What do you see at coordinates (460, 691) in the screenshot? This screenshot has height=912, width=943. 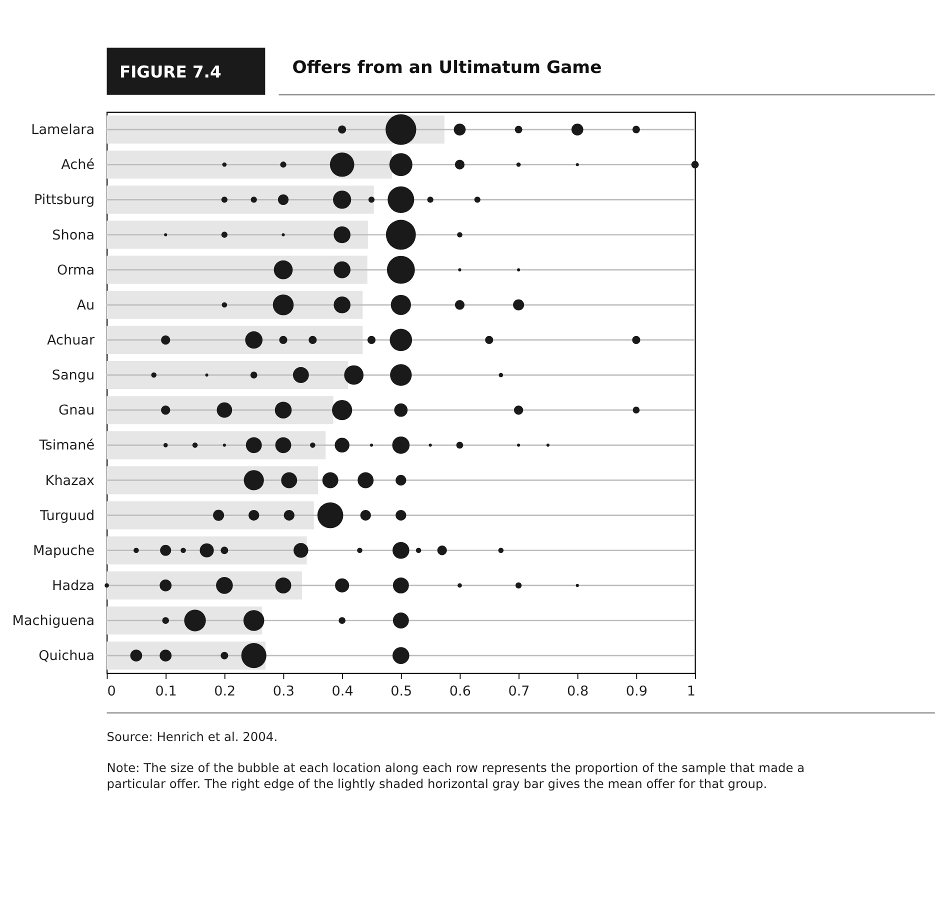 I see `x-tick-label: 0.6` at bounding box center [460, 691].